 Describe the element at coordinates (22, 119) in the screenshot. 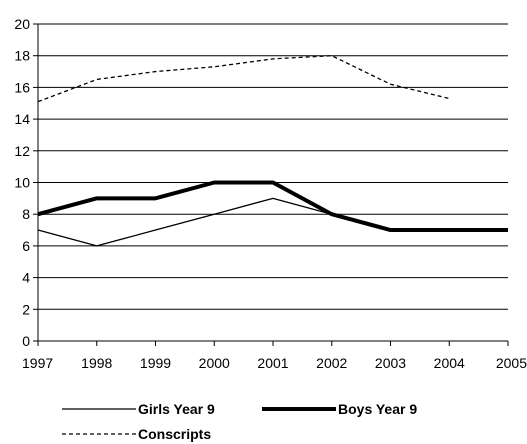

I see `y-tick-label: 14` at that location.